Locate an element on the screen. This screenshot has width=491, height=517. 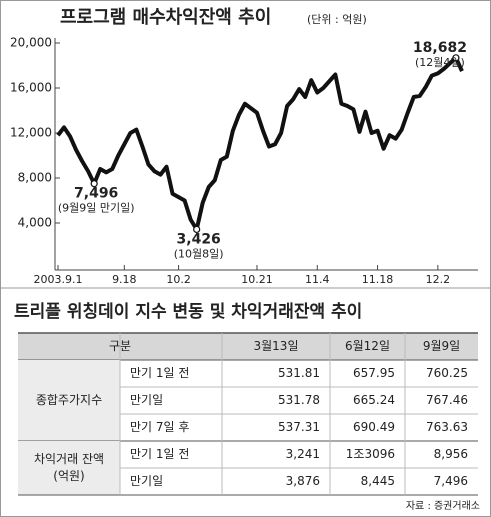
table-cell: 1조3096 is located at coordinates (370, 454).